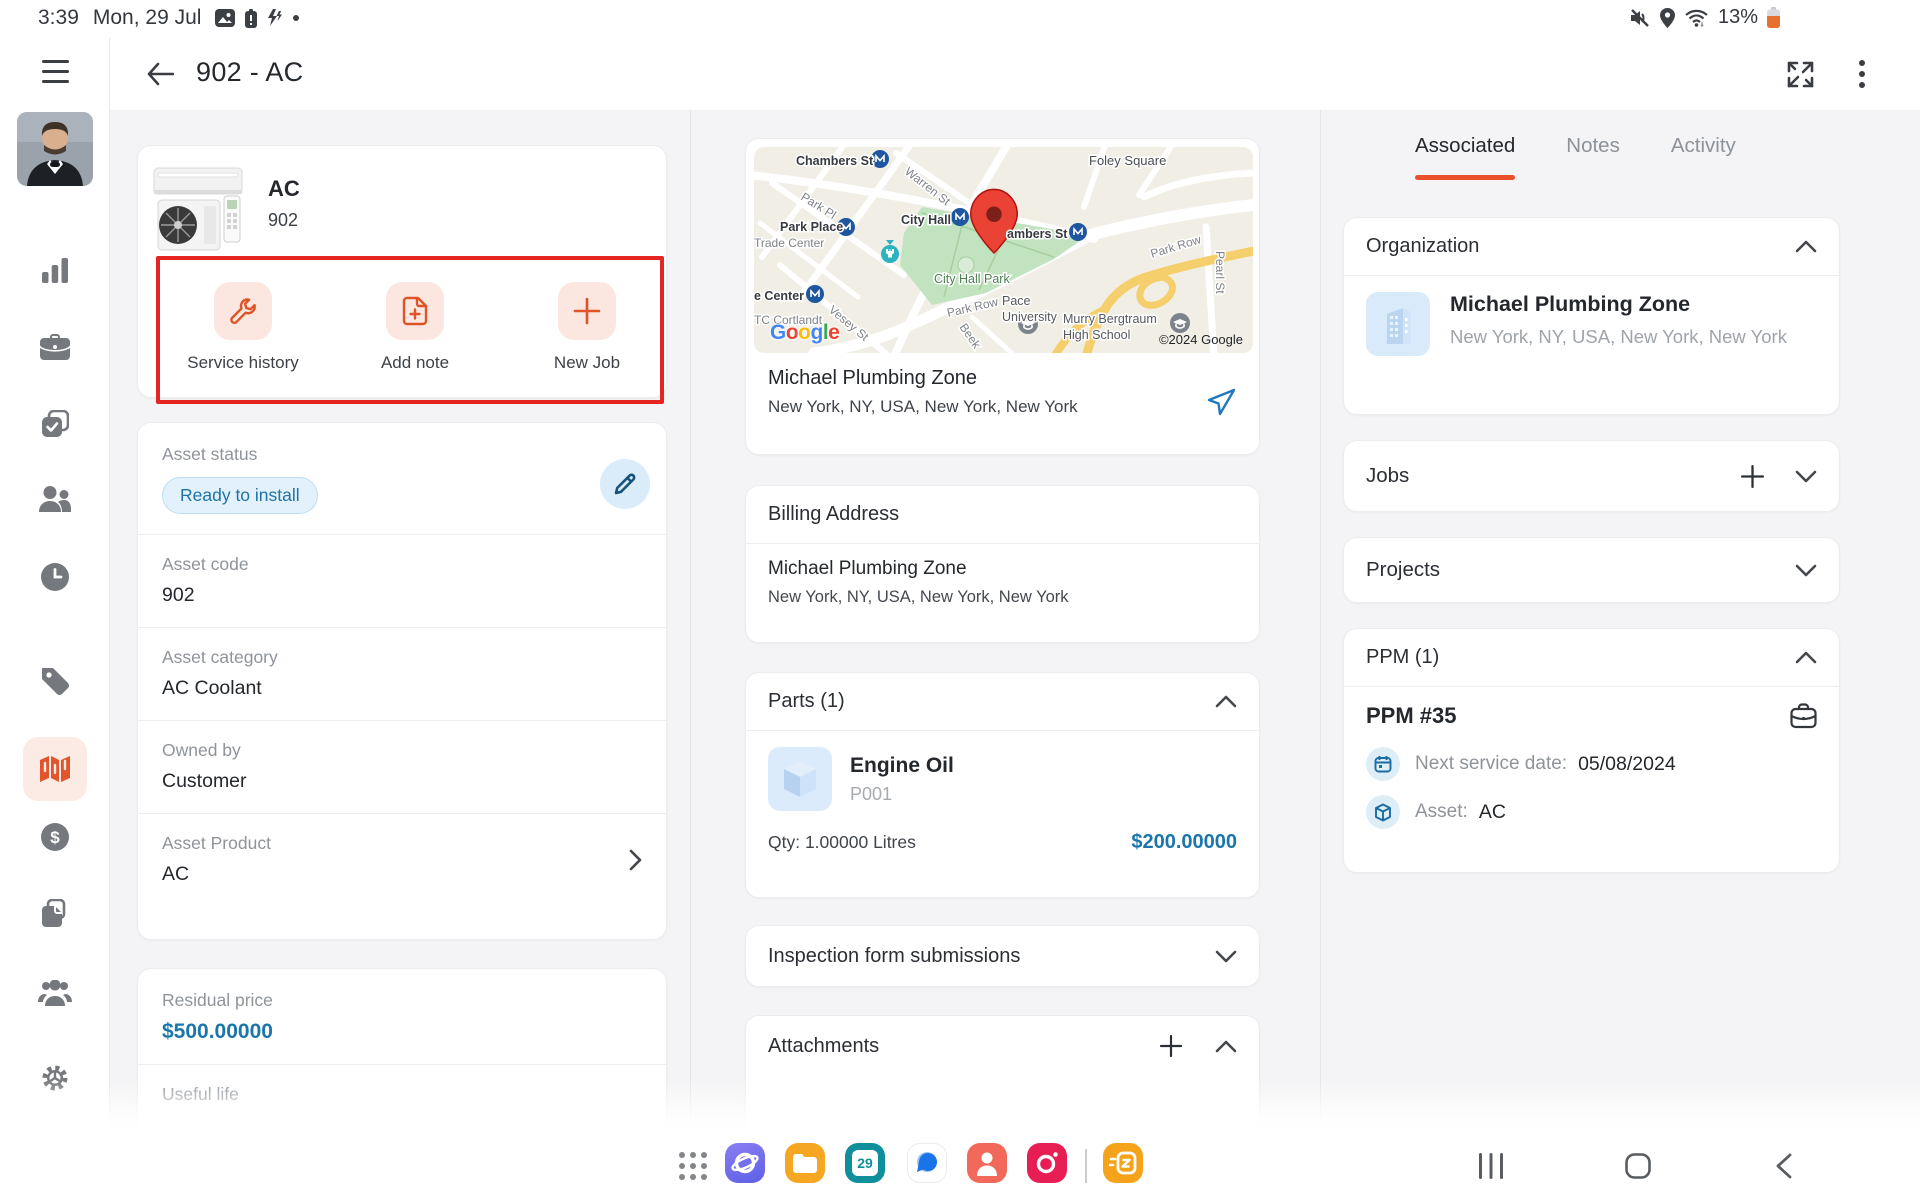  Describe the element at coordinates (1492, 811) in the screenshot. I see `ppm-asset-value: AC` at that location.